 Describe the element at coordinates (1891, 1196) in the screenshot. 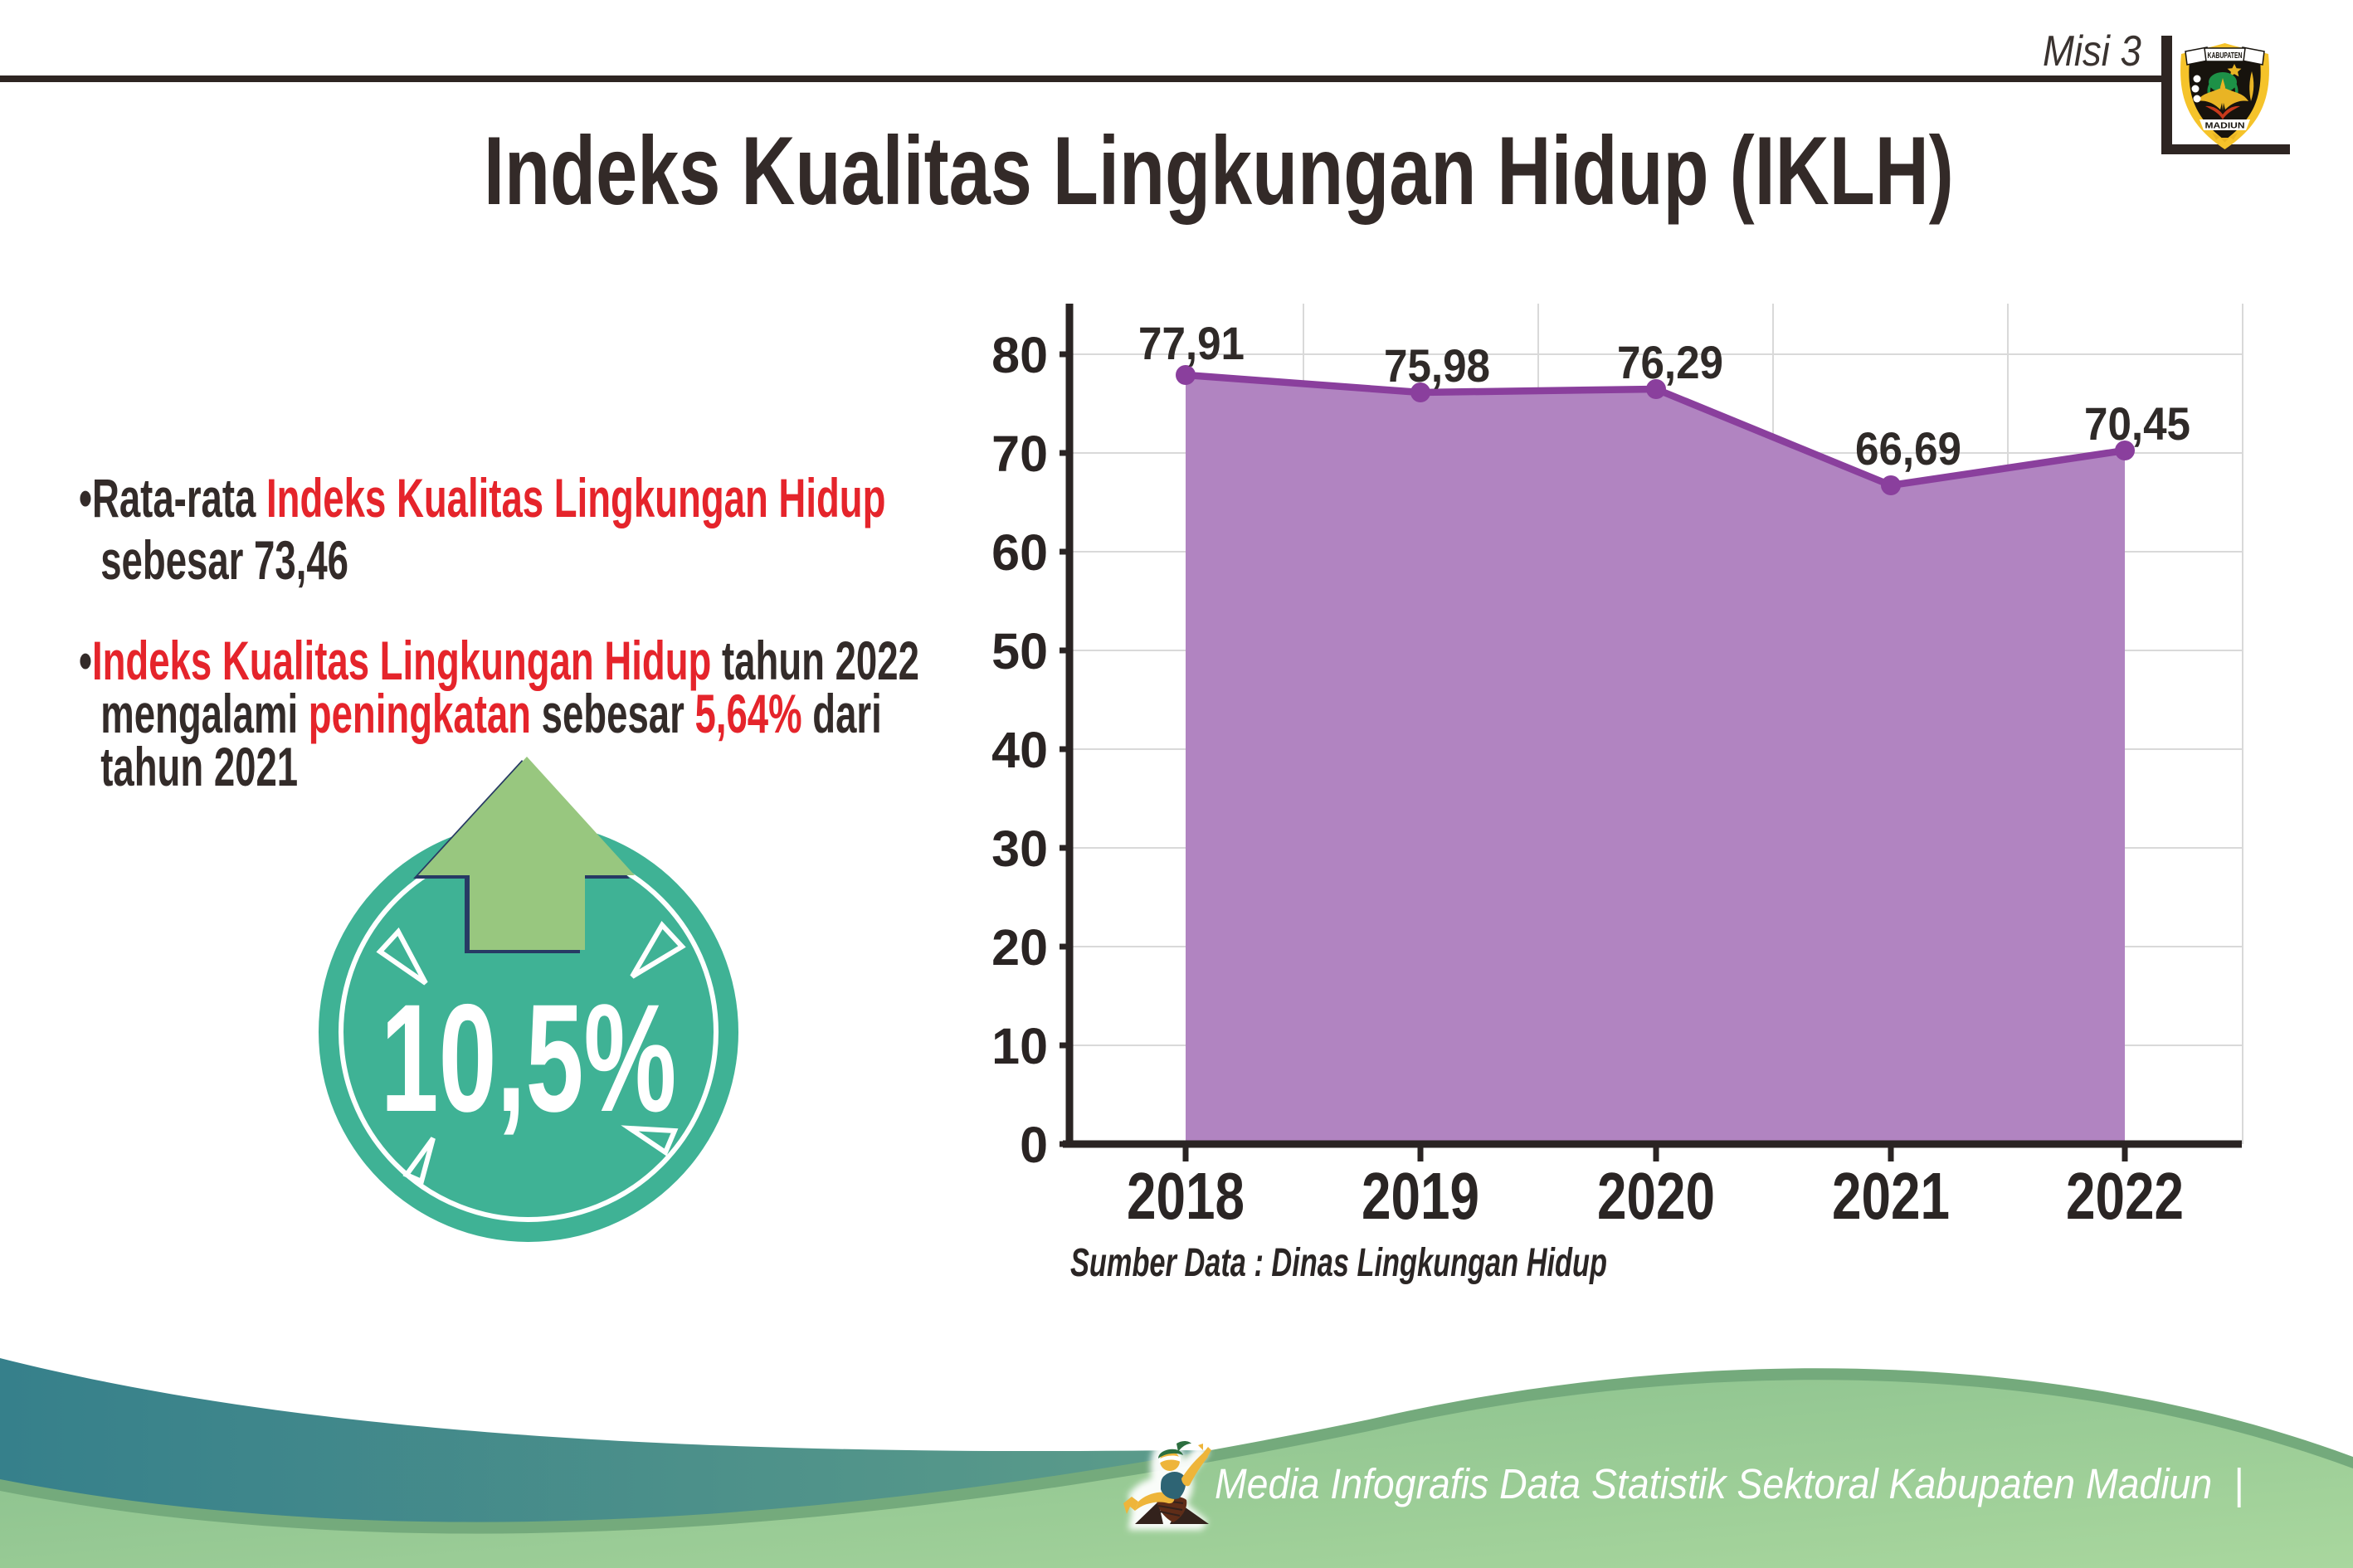

I see `svg-text: 2021` at that location.